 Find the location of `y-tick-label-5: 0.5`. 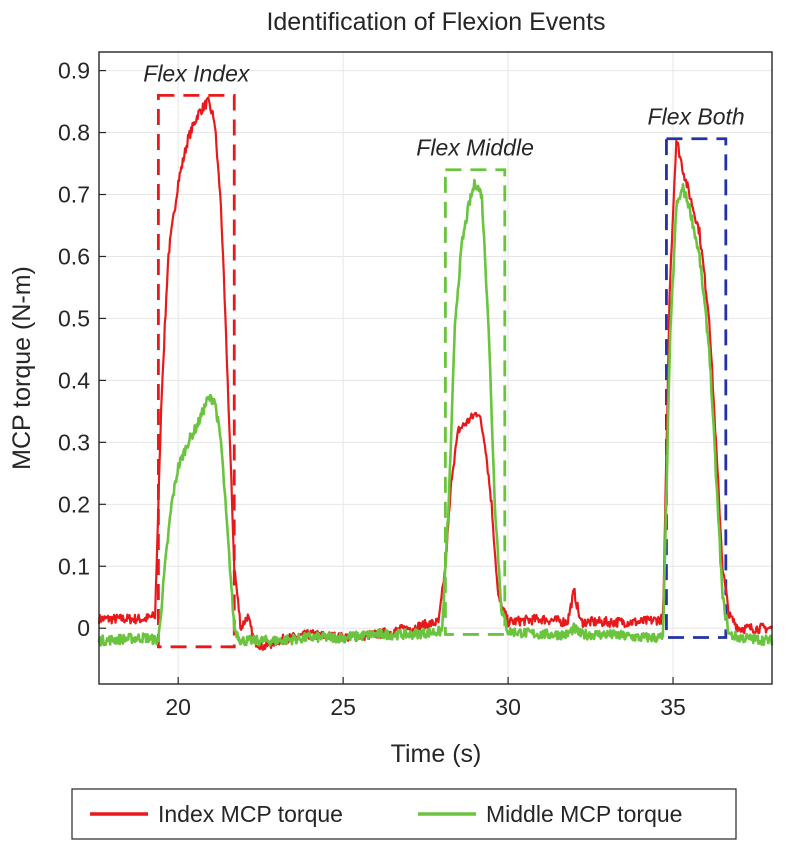

y-tick-label-5: 0.5 is located at coordinates (74, 318).